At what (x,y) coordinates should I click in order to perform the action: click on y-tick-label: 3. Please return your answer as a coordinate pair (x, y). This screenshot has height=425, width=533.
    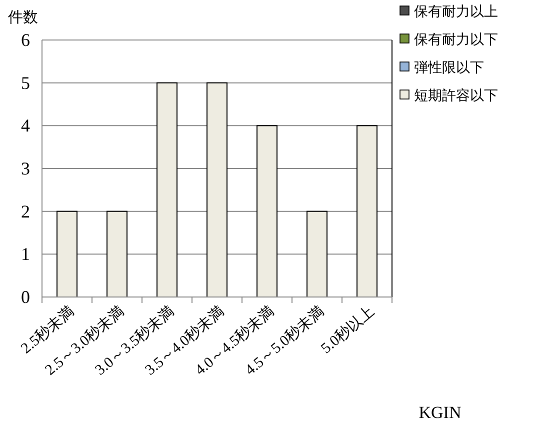
    Looking at the image, I should click on (25, 168).